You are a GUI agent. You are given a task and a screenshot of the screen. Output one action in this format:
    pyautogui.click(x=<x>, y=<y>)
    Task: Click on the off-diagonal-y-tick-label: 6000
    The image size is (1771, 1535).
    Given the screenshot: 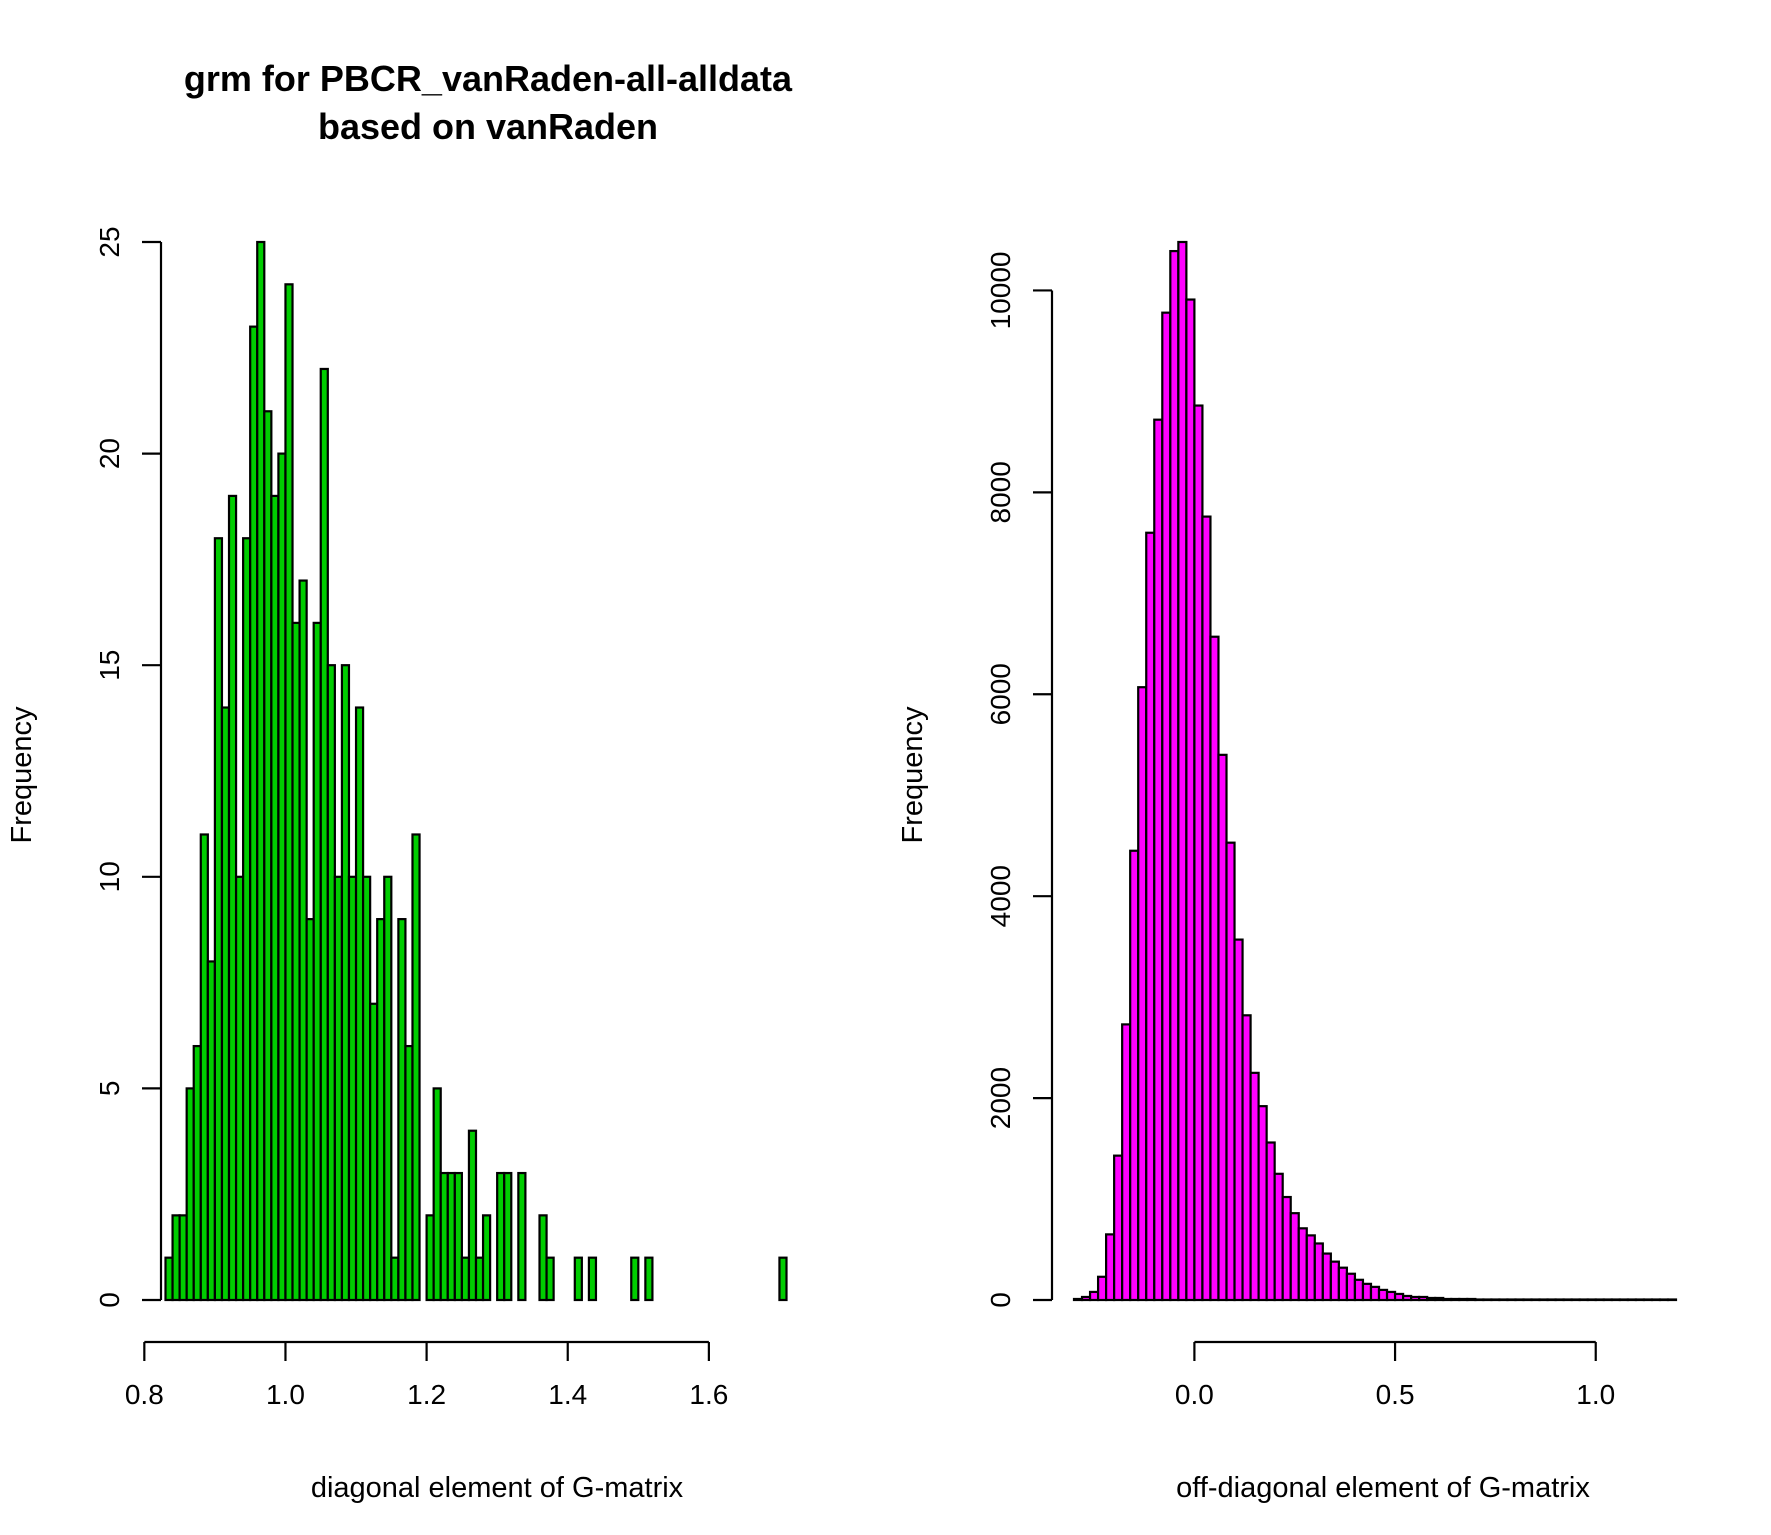 What is the action you would take?
    pyautogui.click(x=1000, y=694)
    